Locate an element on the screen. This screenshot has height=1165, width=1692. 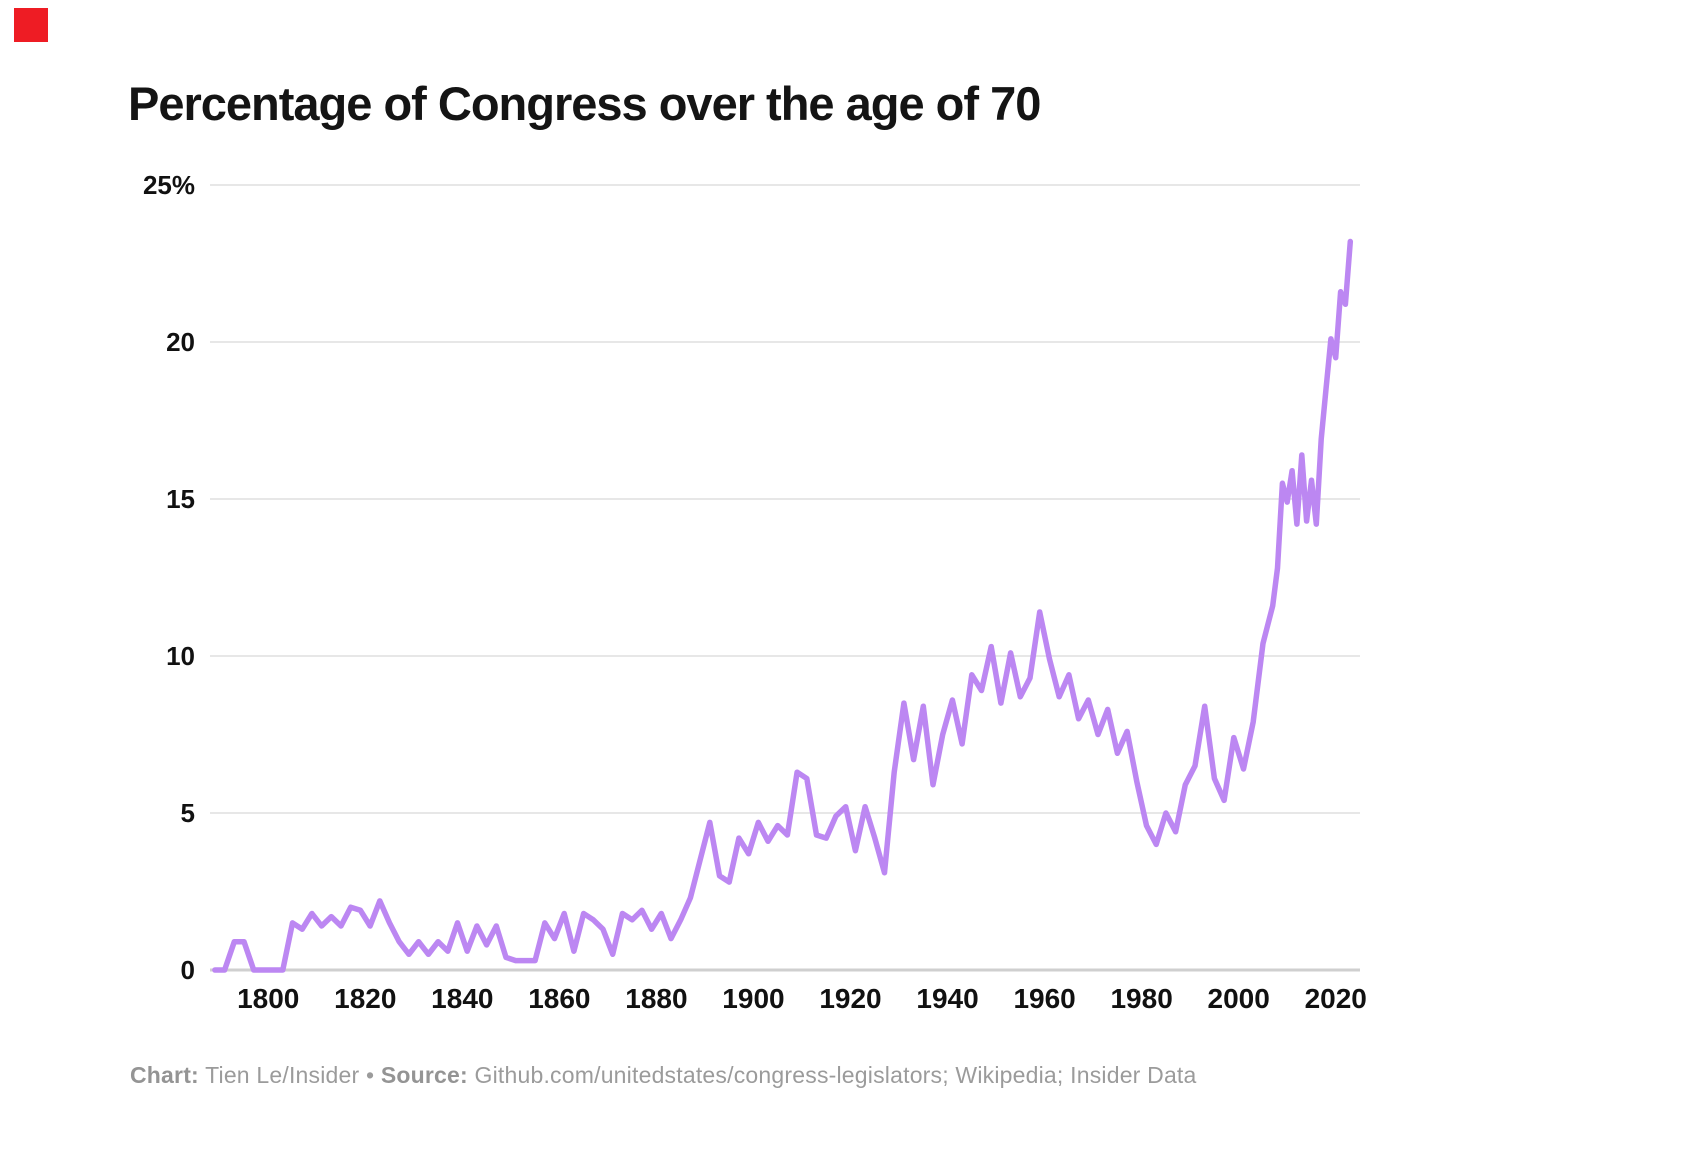
red-corner-mark is located at coordinates (31, 25).